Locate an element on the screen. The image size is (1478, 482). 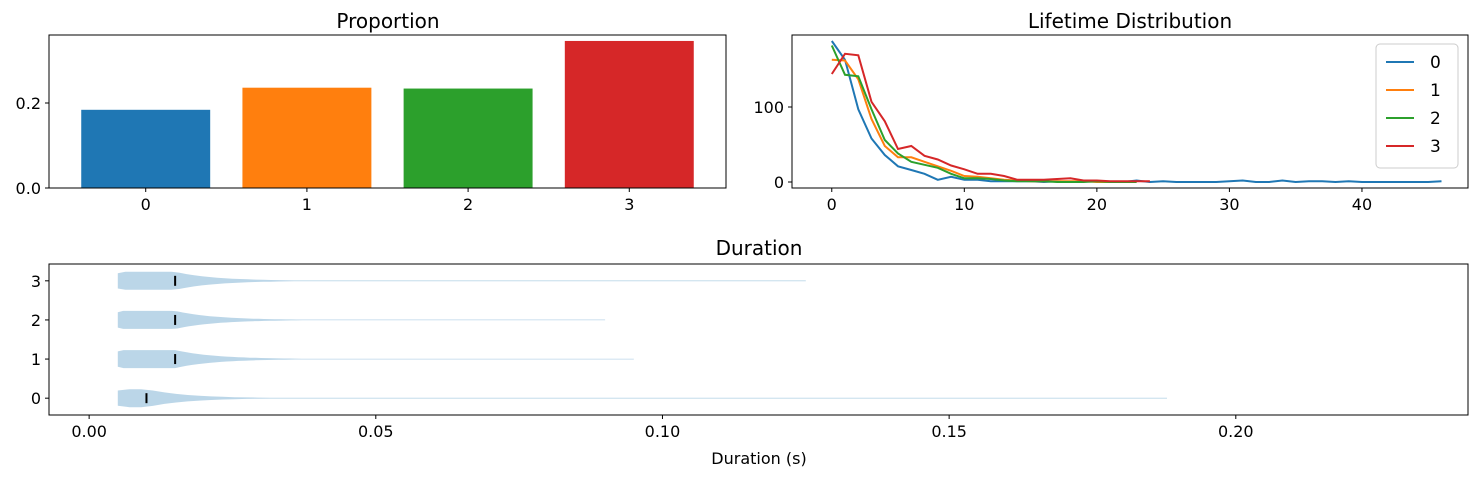
legend: 0 1 2 3 is located at coordinates (1417, 106).